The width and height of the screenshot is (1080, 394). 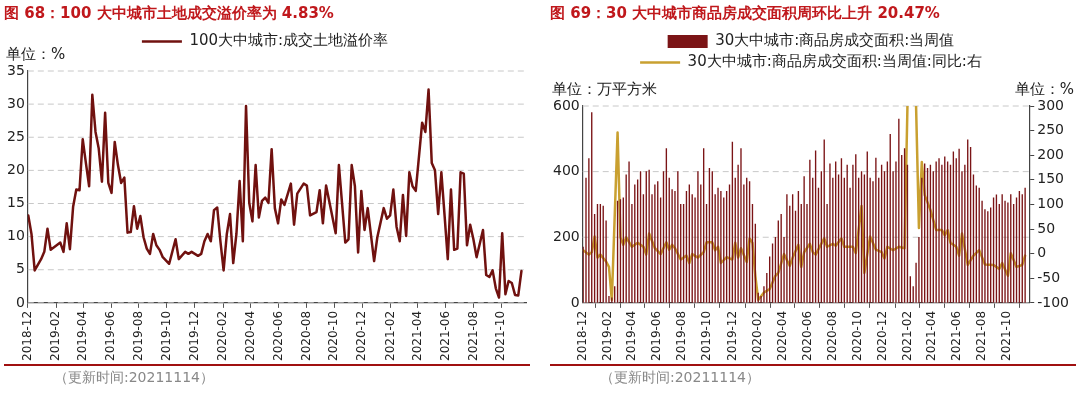 I want to click on y-tick-label: 25, so click(x=15, y=135).